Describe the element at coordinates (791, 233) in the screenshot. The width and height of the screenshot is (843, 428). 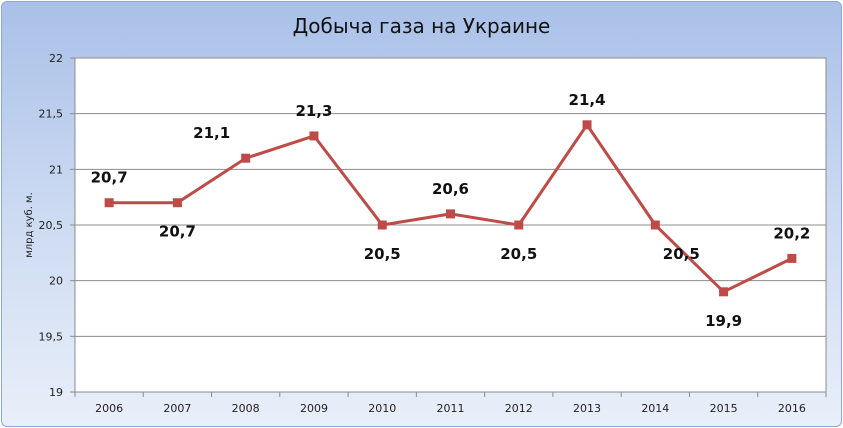
I see `data-label: 20,2` at that location.